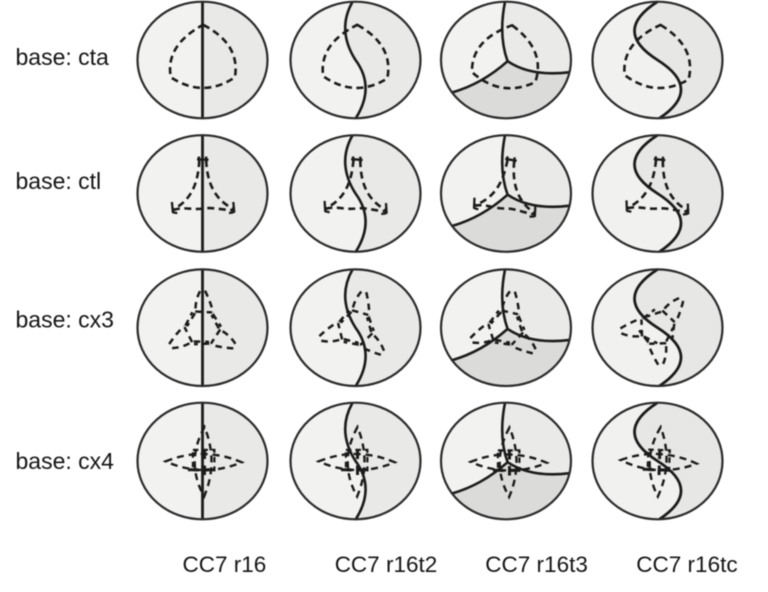 The width and height of the screenshot is (768, 592). Describe the element at coordinates (686, 564) in the screenshot. I see `svg-text: CC7 r16tc` at that location.